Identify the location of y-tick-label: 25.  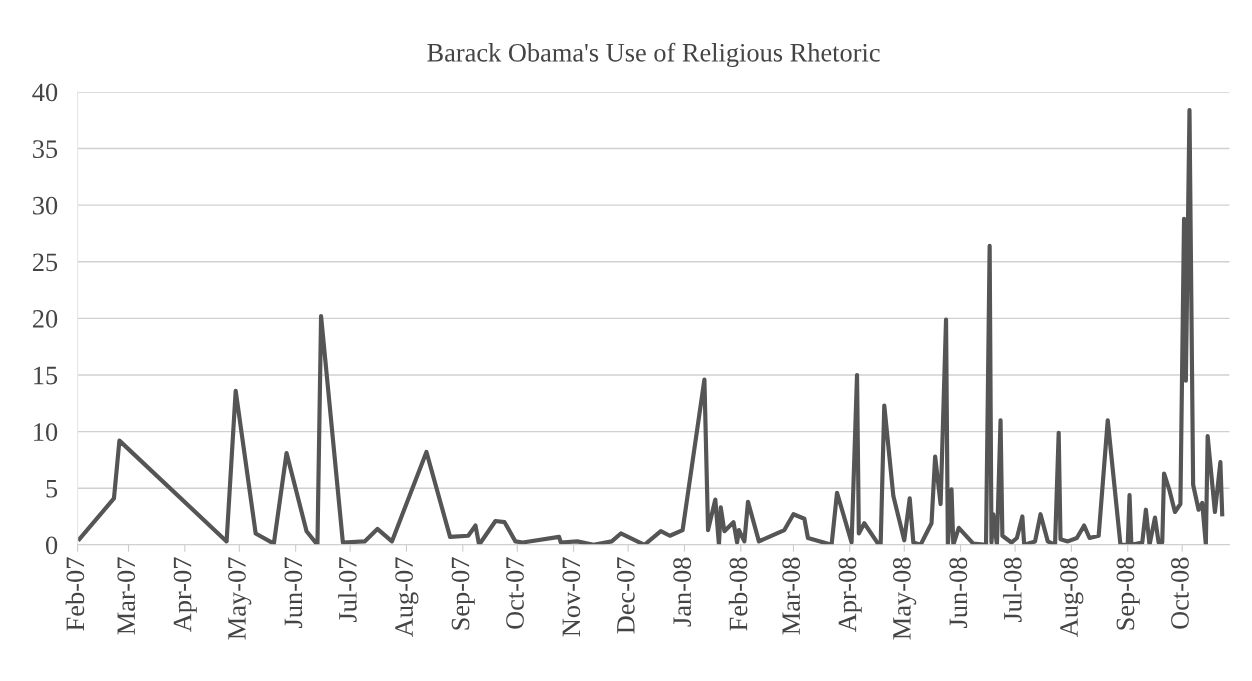
(45, 262).